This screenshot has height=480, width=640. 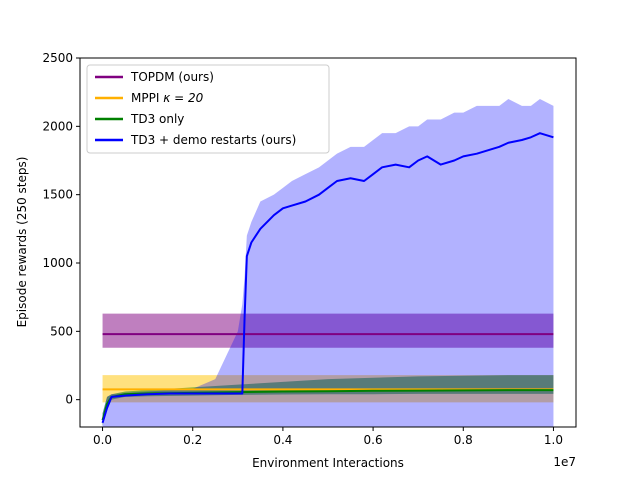 I want to click on y-tick-label: 1000, so click(x=57, y=263).